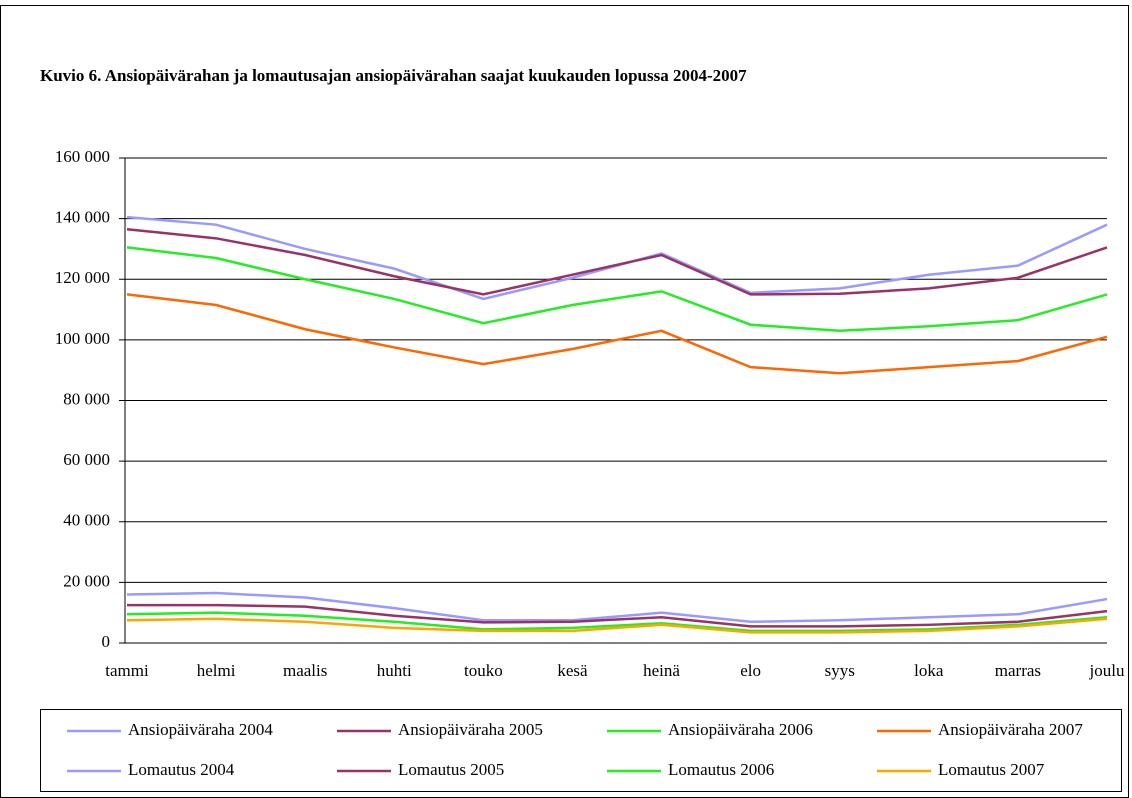  What do you see at coordinates (1107, 670) in the screenshot?
I see `x-tick-label: joulu` at bounding box center [1107, 670].